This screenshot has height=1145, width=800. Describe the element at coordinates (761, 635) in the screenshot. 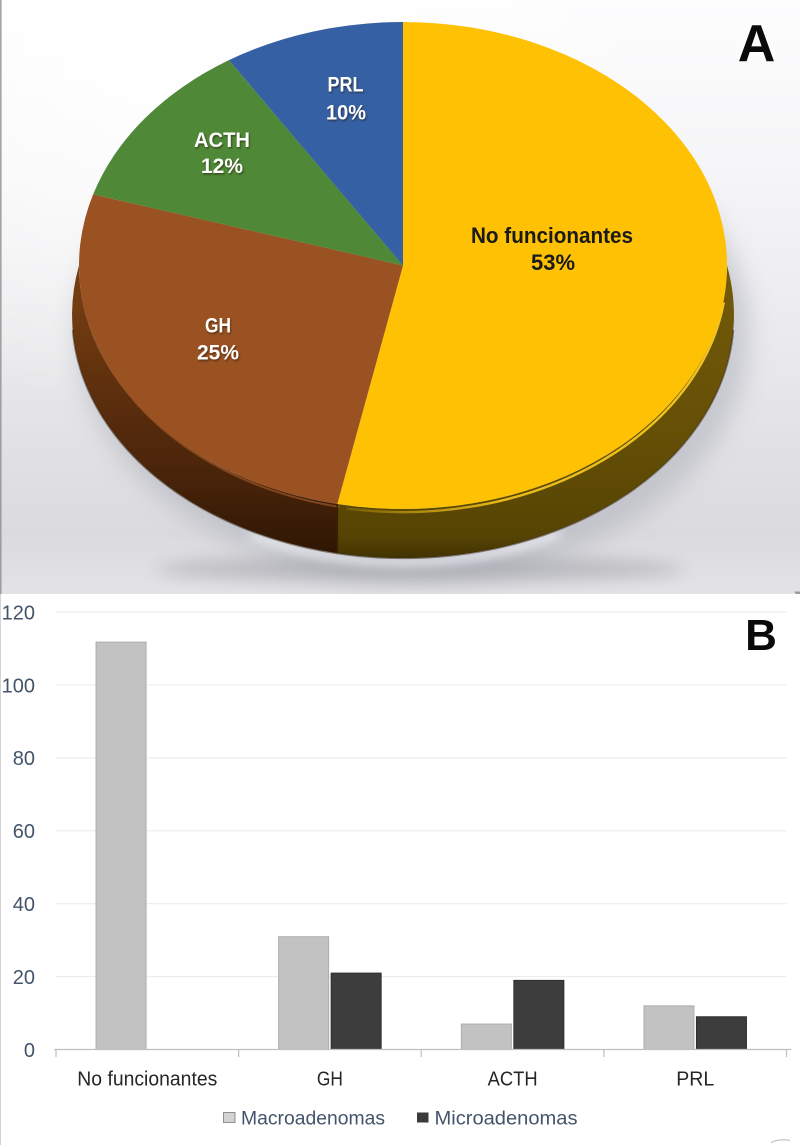

I see `svg-text: B` at that location.